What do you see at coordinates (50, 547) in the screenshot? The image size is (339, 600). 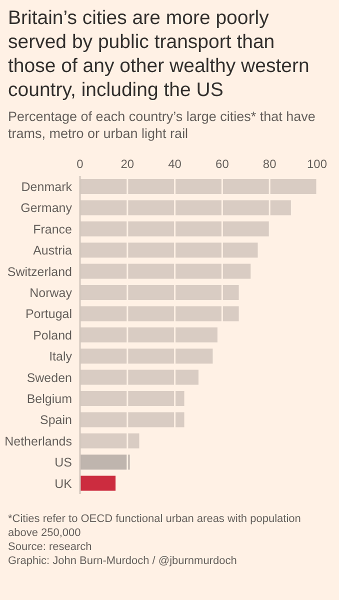 I see `source-note: Source: research` at bounding box center [50, 547].